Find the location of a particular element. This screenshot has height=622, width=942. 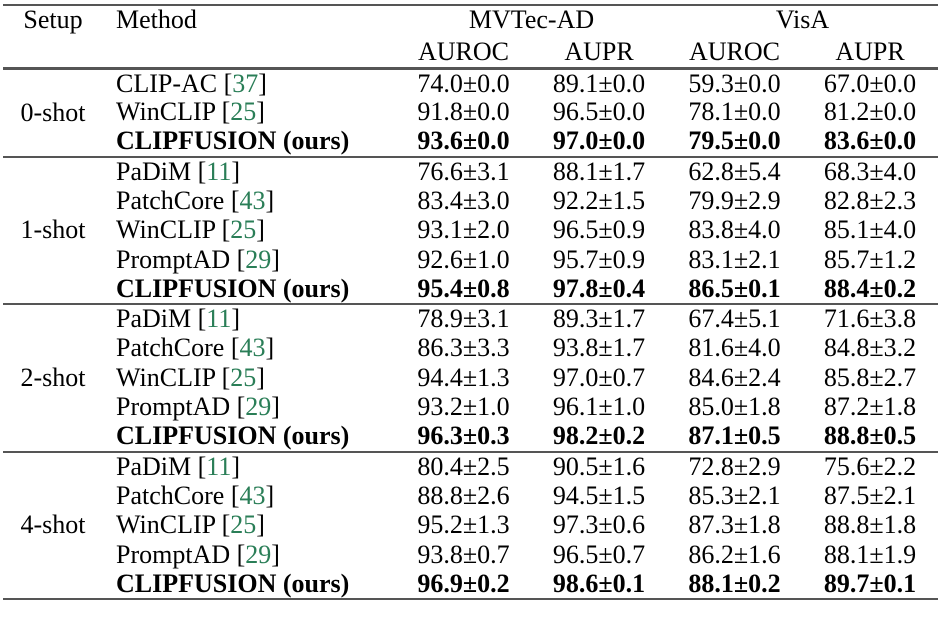

value-cell: 84.8±3.2 is located at coordinates (870, 348).